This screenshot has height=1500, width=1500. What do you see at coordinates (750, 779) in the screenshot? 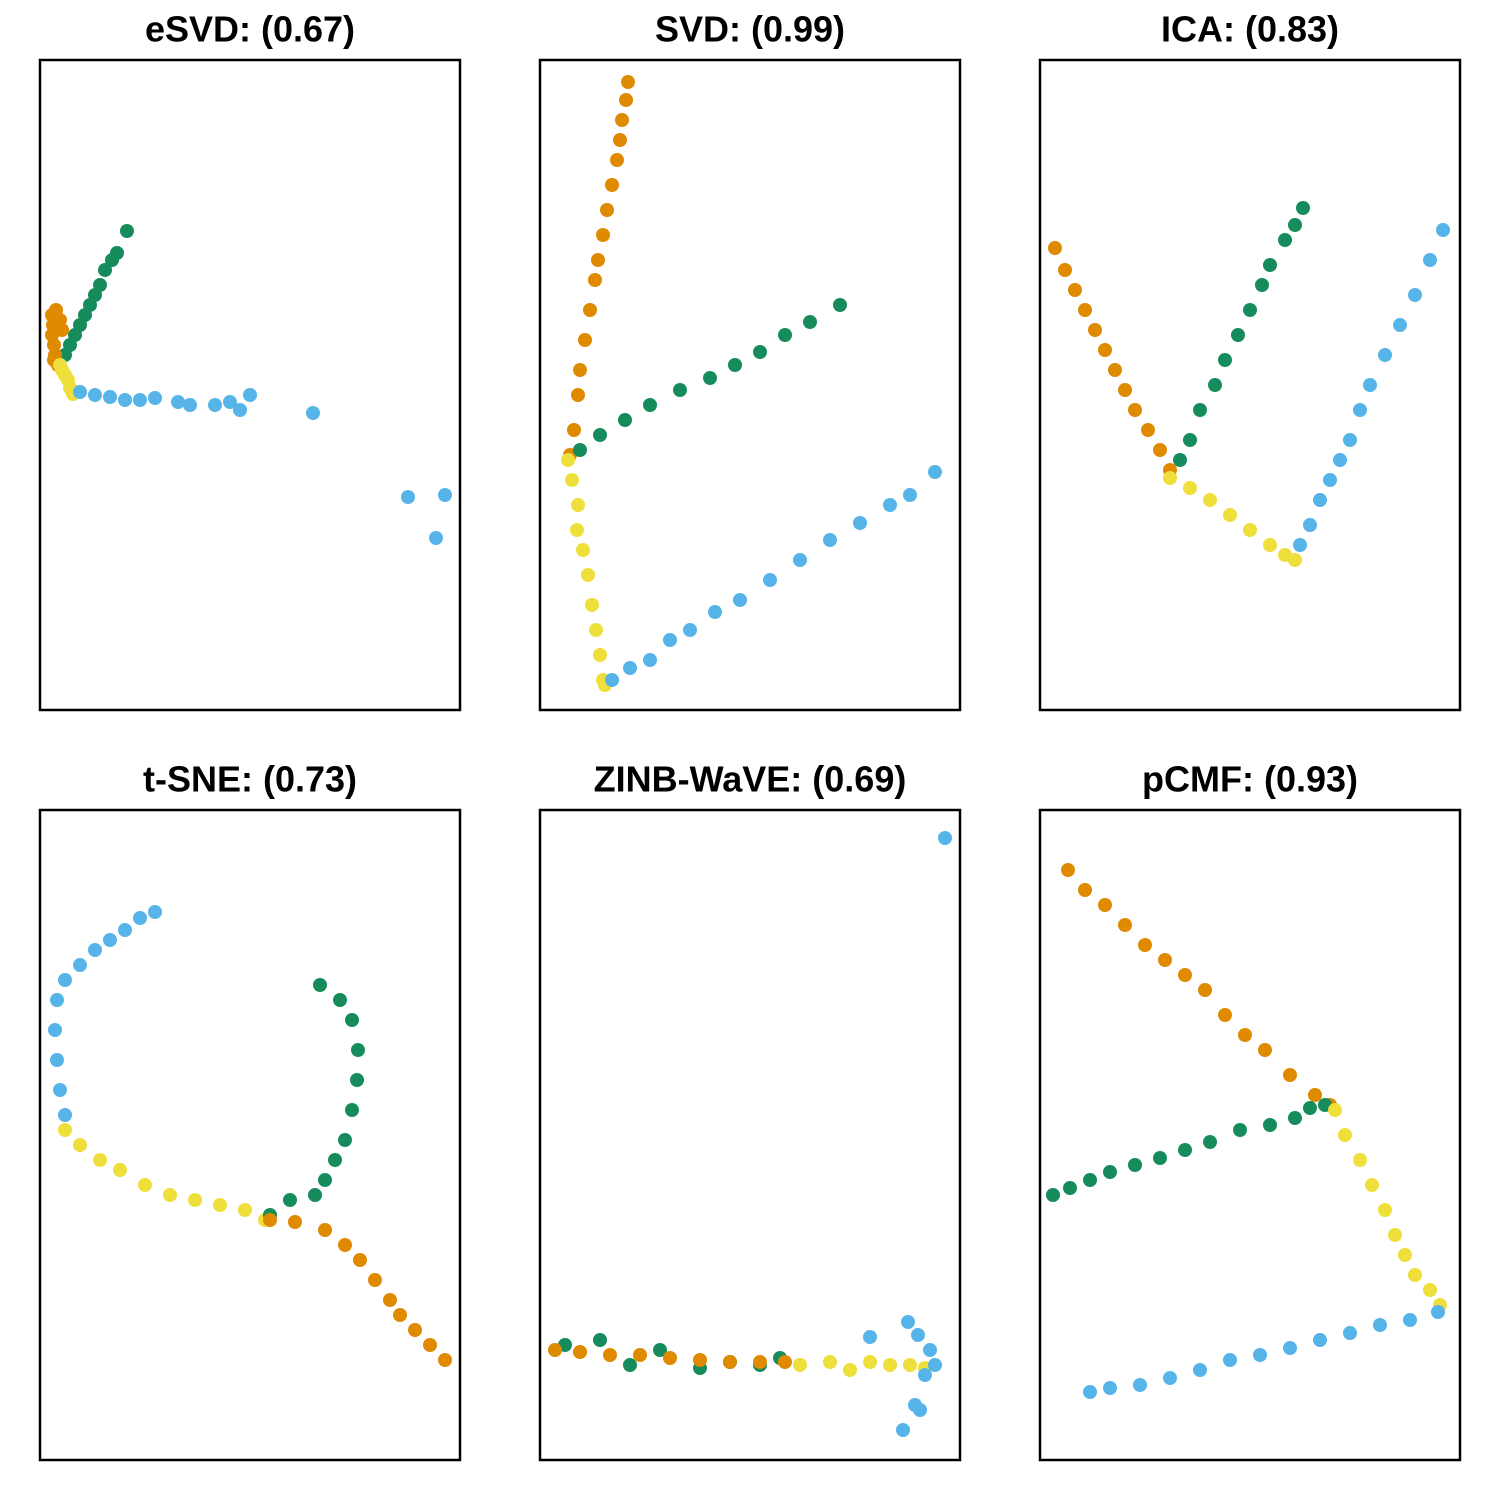
I see `panel-title: ZINB-WaVE: (0.69)` at bounding box center [750, 779].